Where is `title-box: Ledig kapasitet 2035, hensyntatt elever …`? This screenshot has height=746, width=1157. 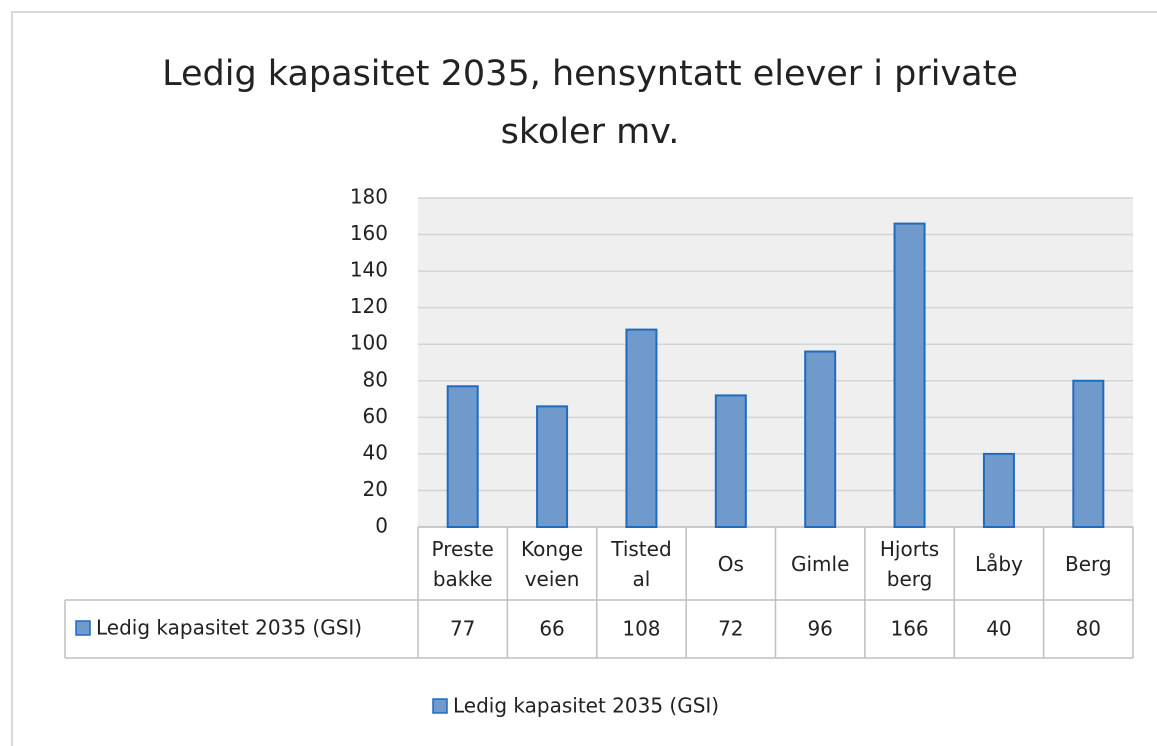
title-box: Ledig kapasitet 2035, hensyntatt elever … is located at coordinates (590, 103).